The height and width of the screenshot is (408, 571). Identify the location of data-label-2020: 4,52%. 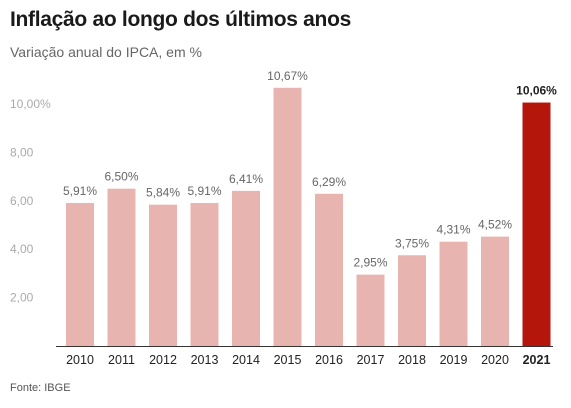
(495, 225).